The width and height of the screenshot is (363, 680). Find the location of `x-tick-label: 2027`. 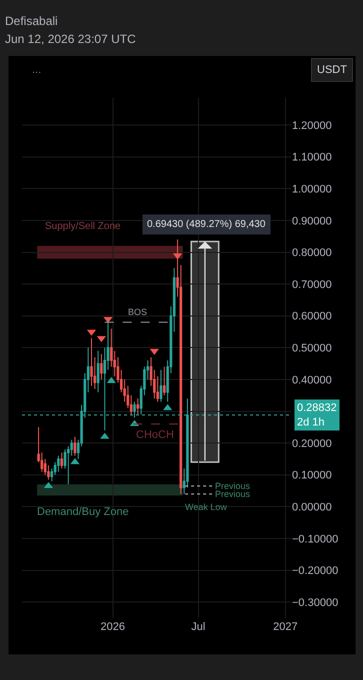

x-tick-label: 2027 is located at coordinates (285, 627).